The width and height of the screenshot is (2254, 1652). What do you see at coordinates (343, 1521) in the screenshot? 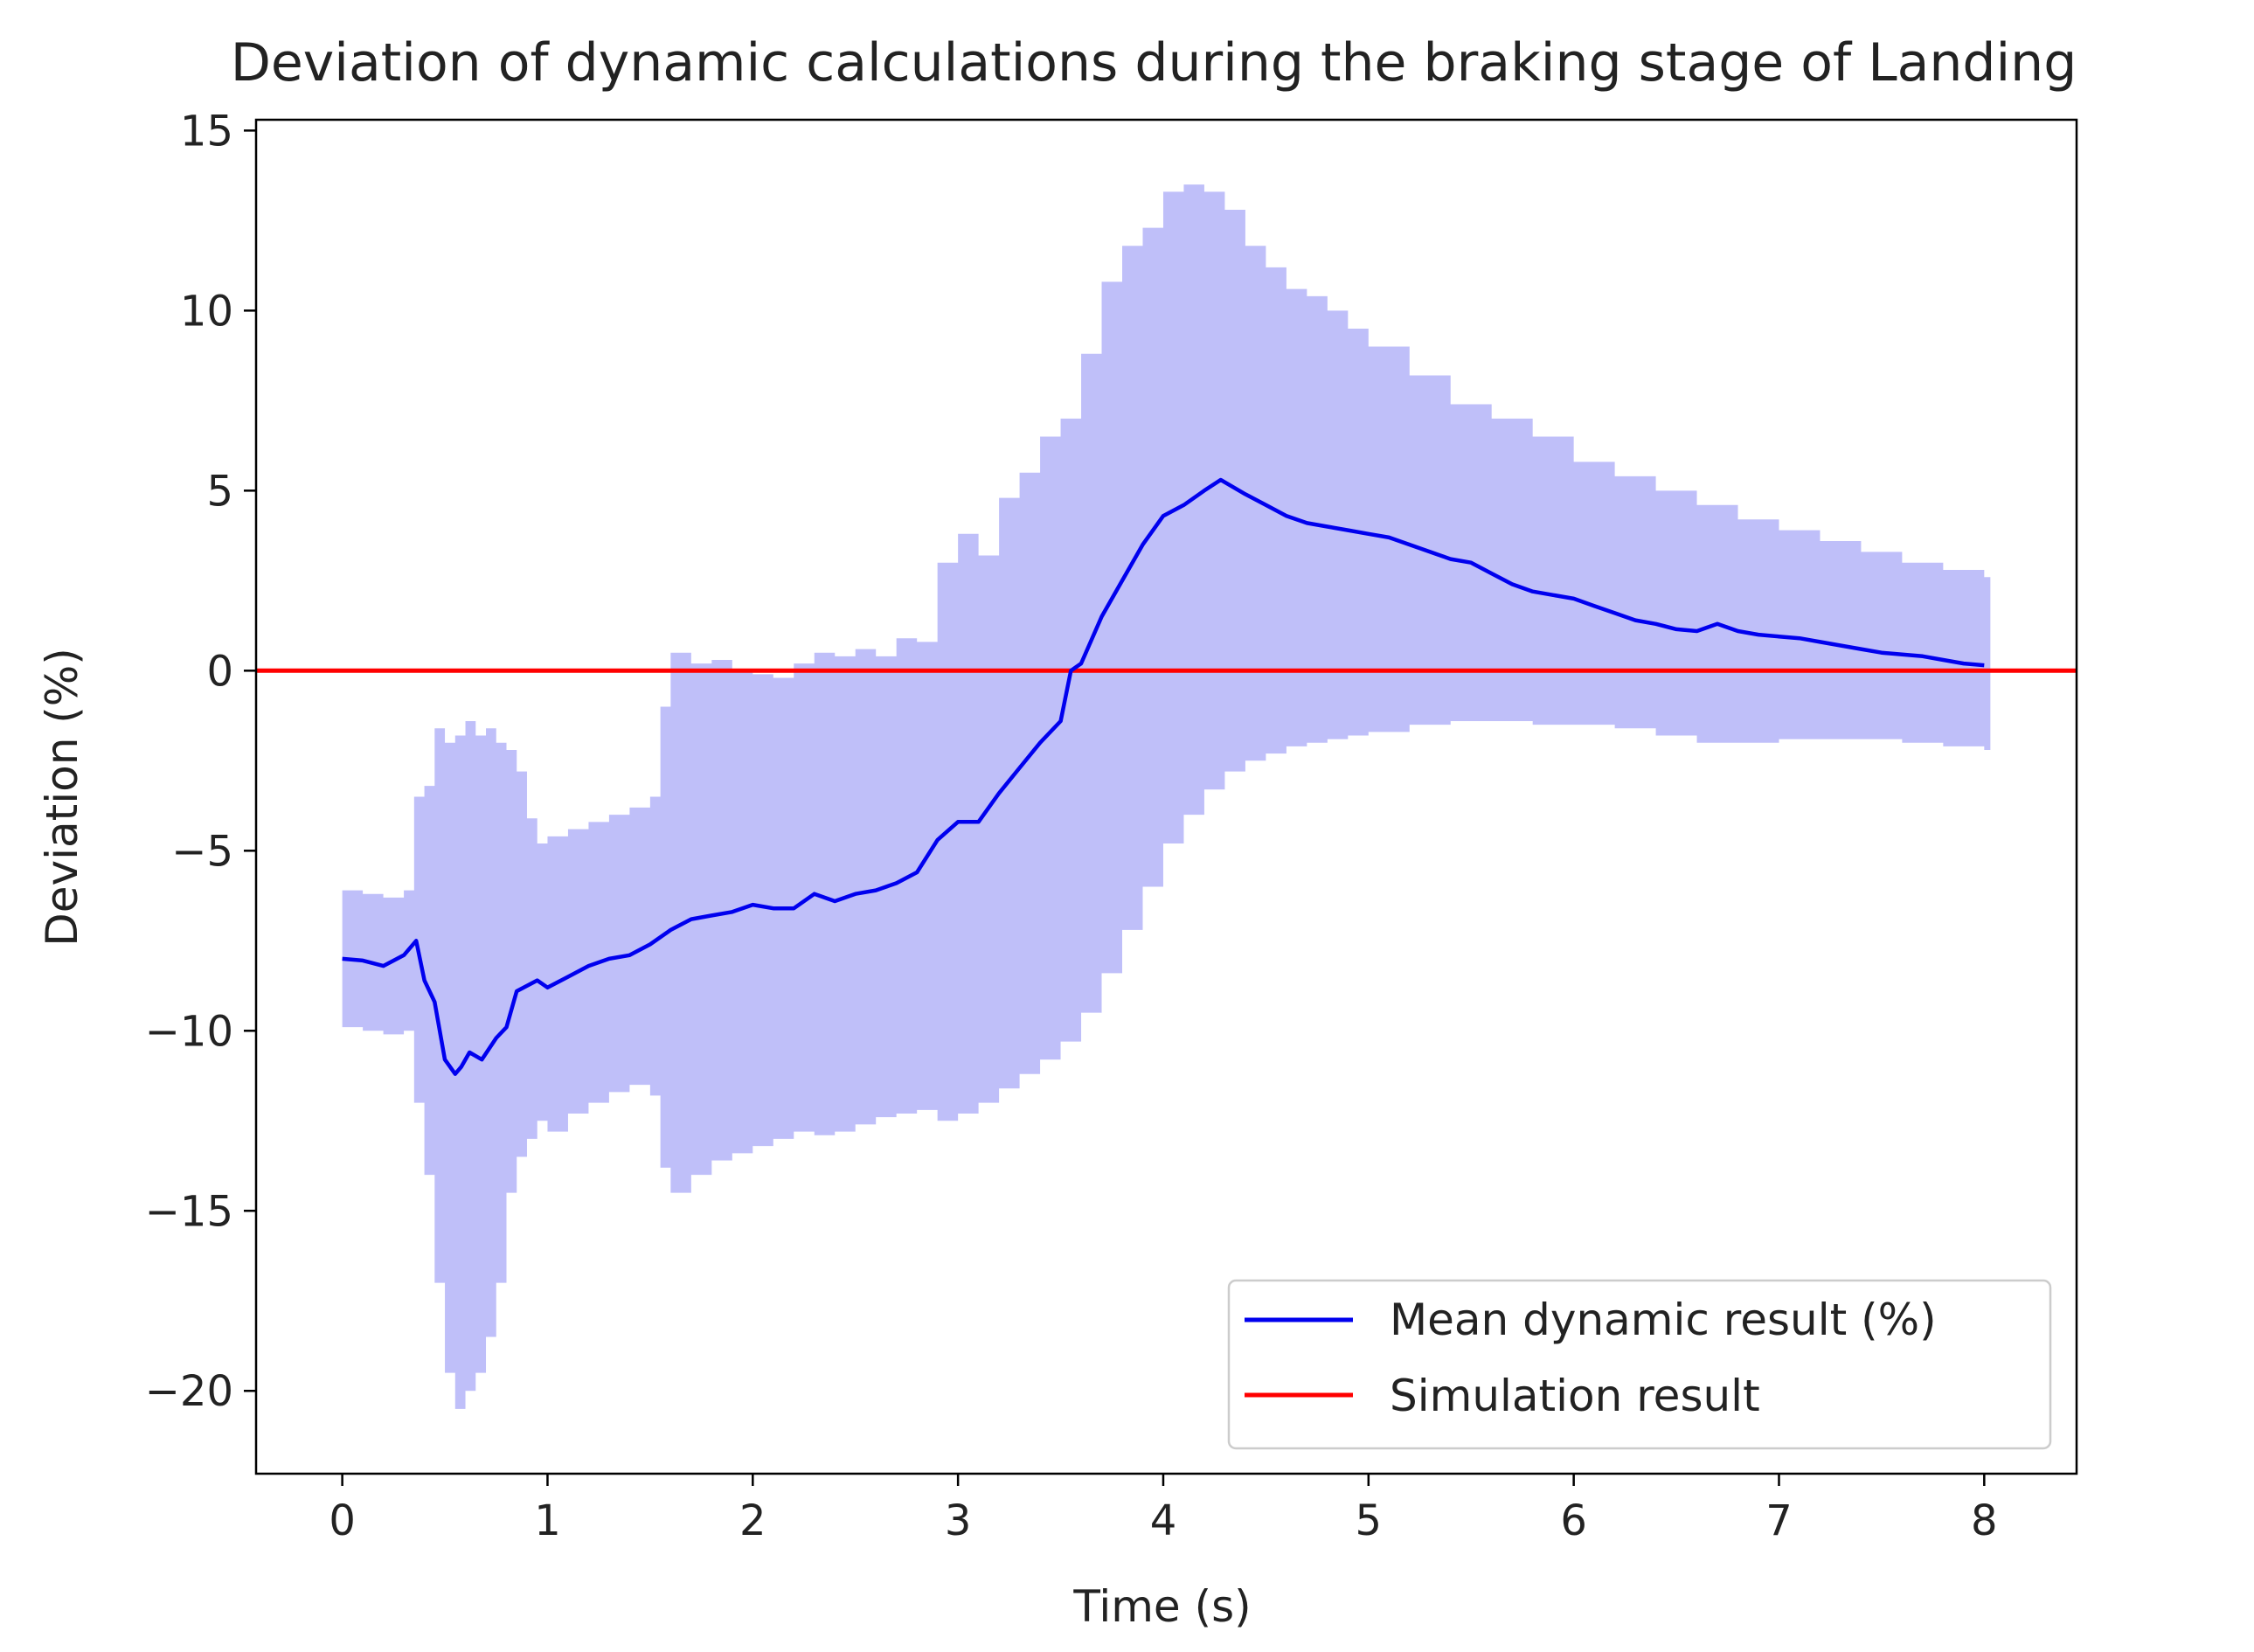
I see `x-tick-label: 0` at bounding box center [343, 1521].